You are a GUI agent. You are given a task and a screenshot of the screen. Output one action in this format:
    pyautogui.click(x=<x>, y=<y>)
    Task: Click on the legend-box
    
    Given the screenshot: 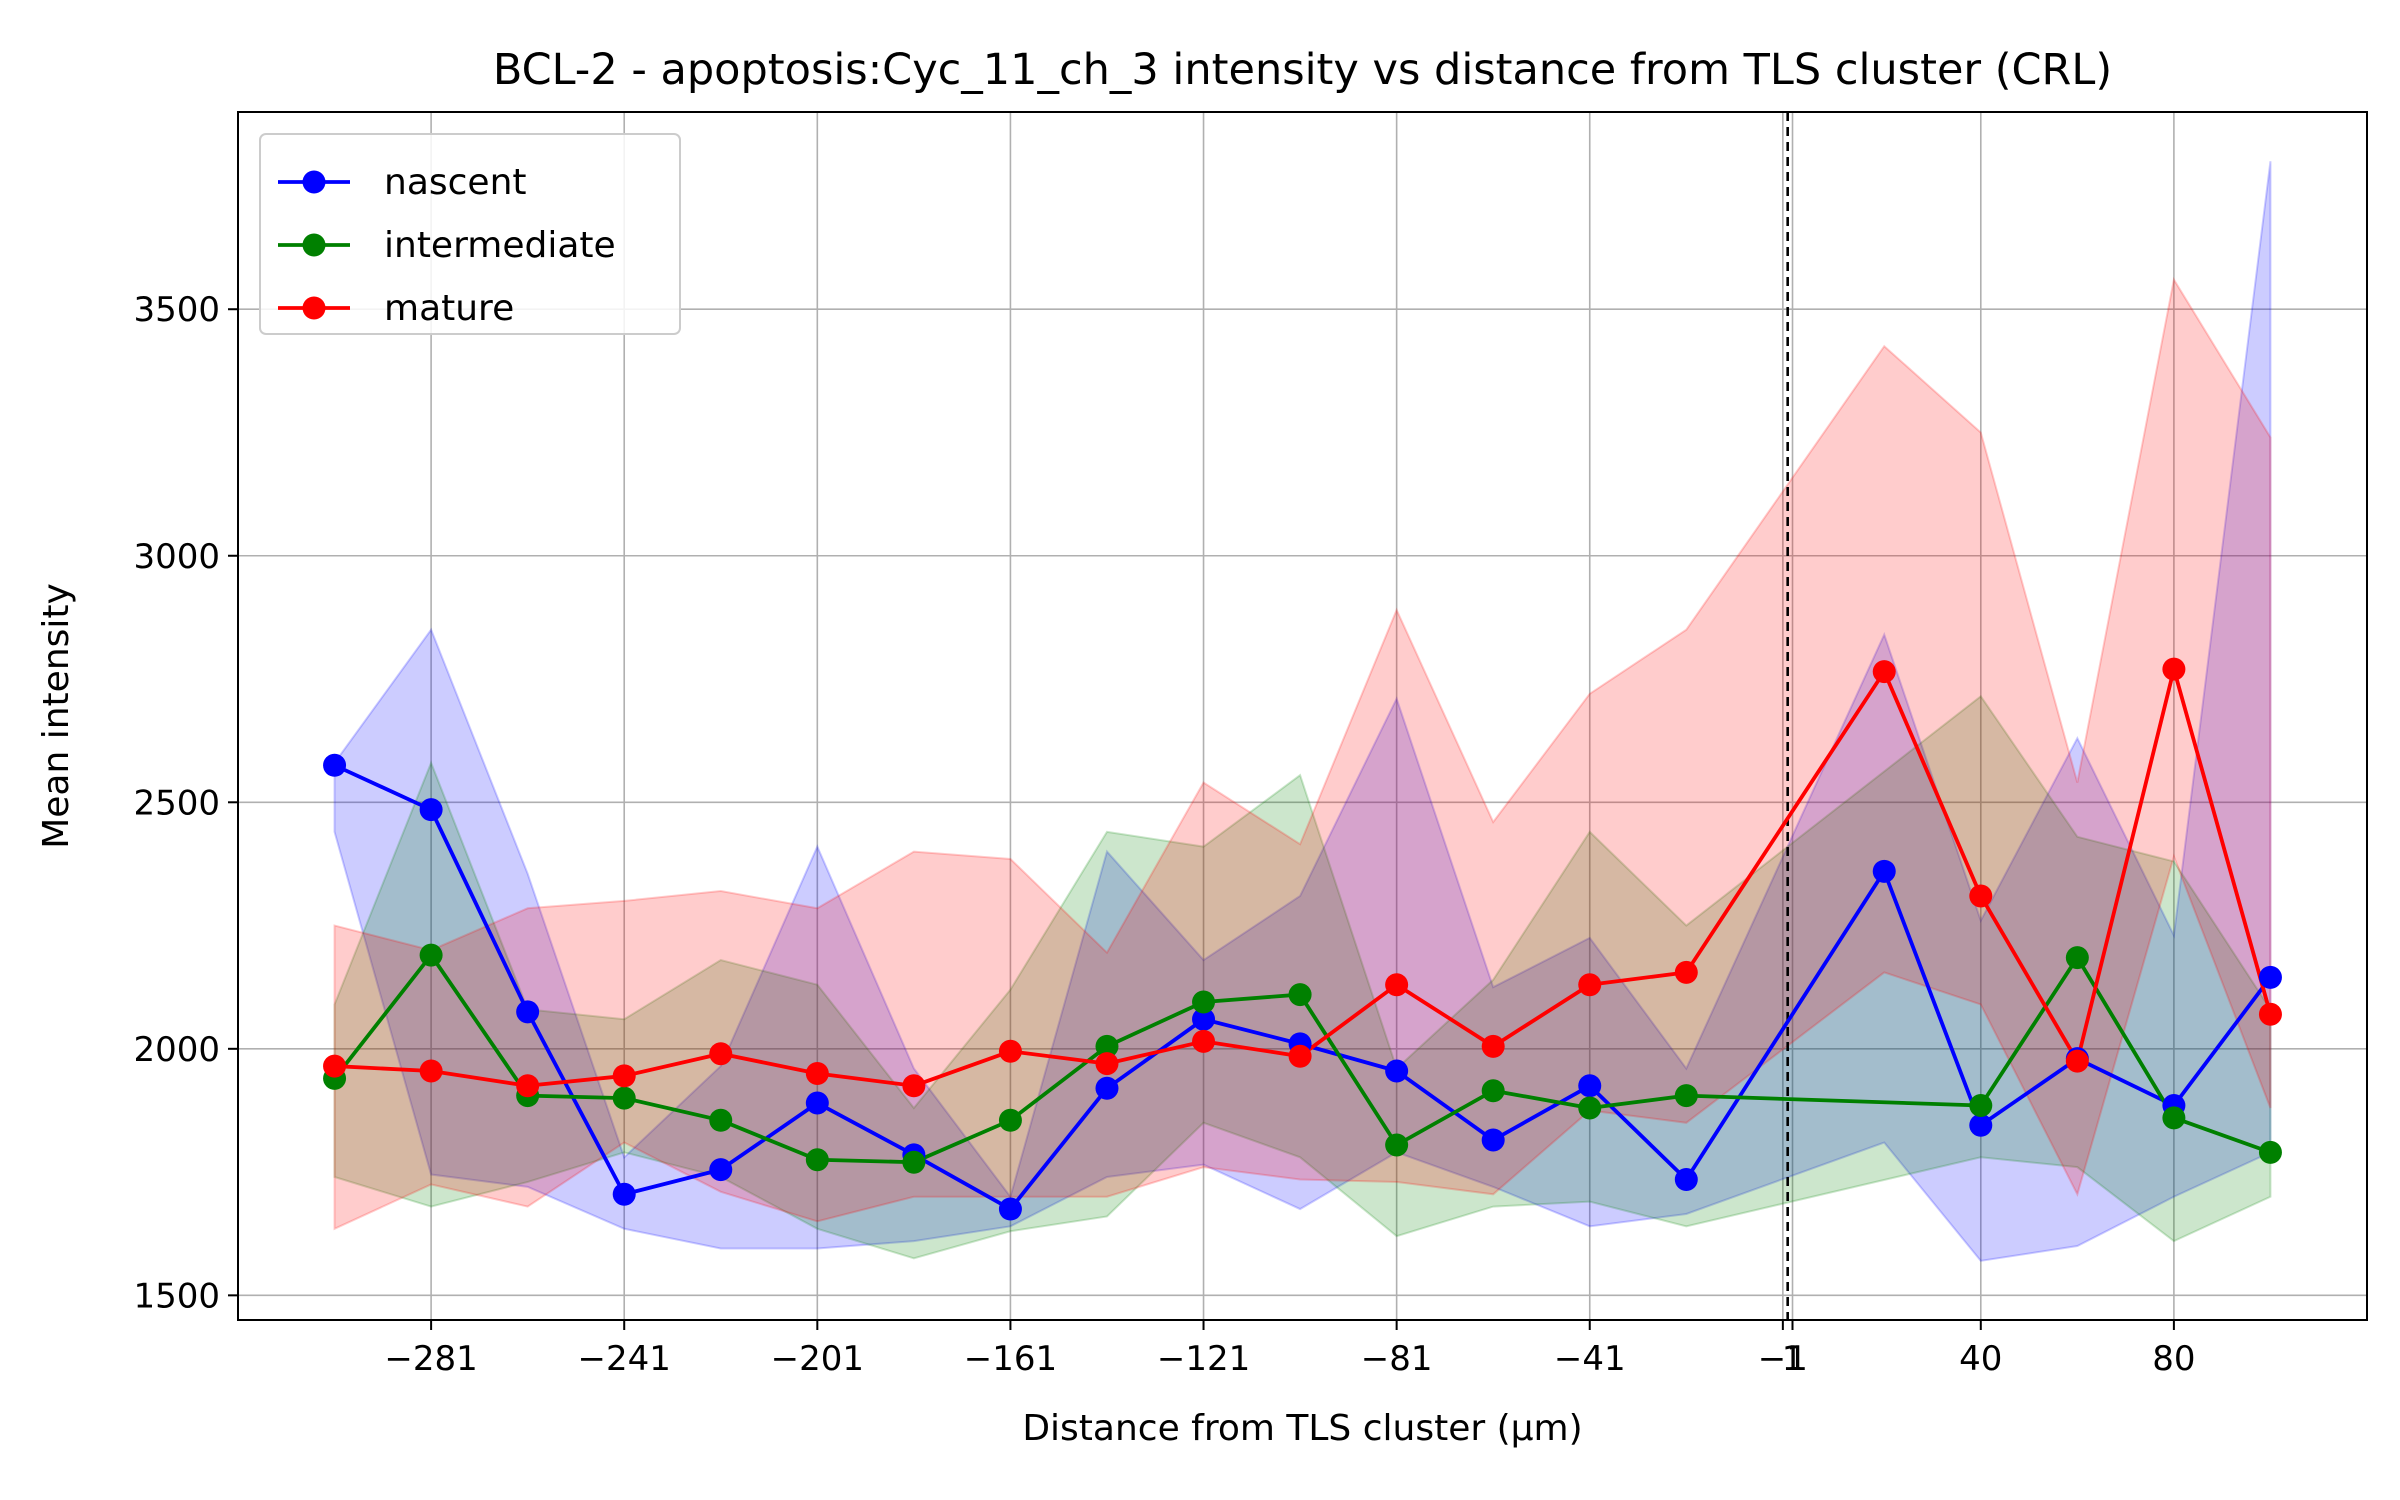 What is the action you would take?
    pyautogui.click(x=470, y=234)
    